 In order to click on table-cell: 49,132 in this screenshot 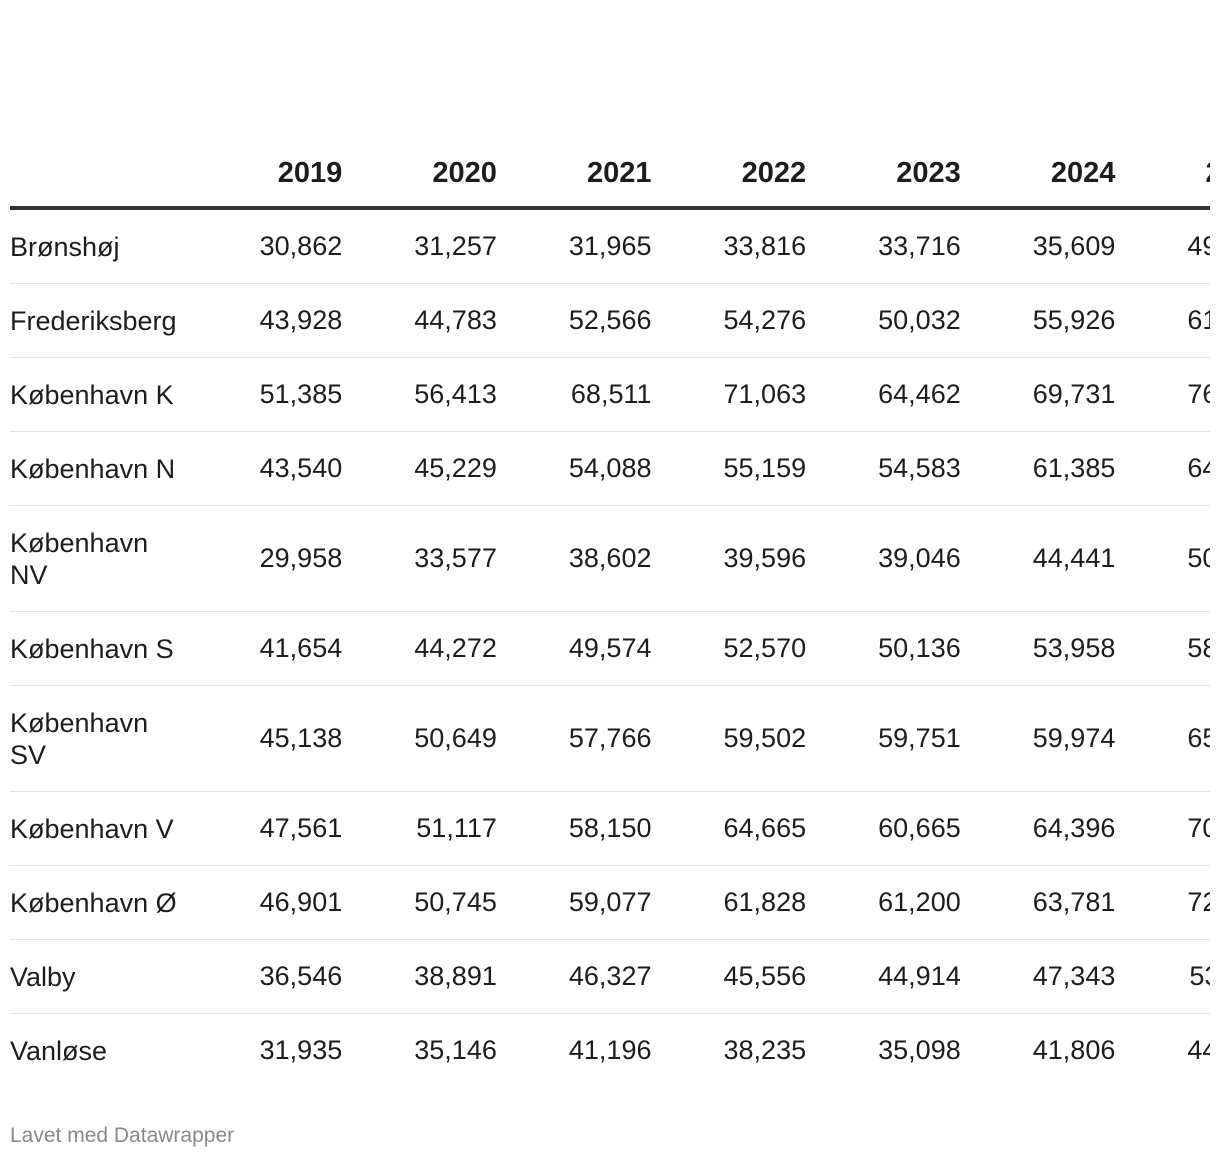, I will do `click(1162, 246)`.